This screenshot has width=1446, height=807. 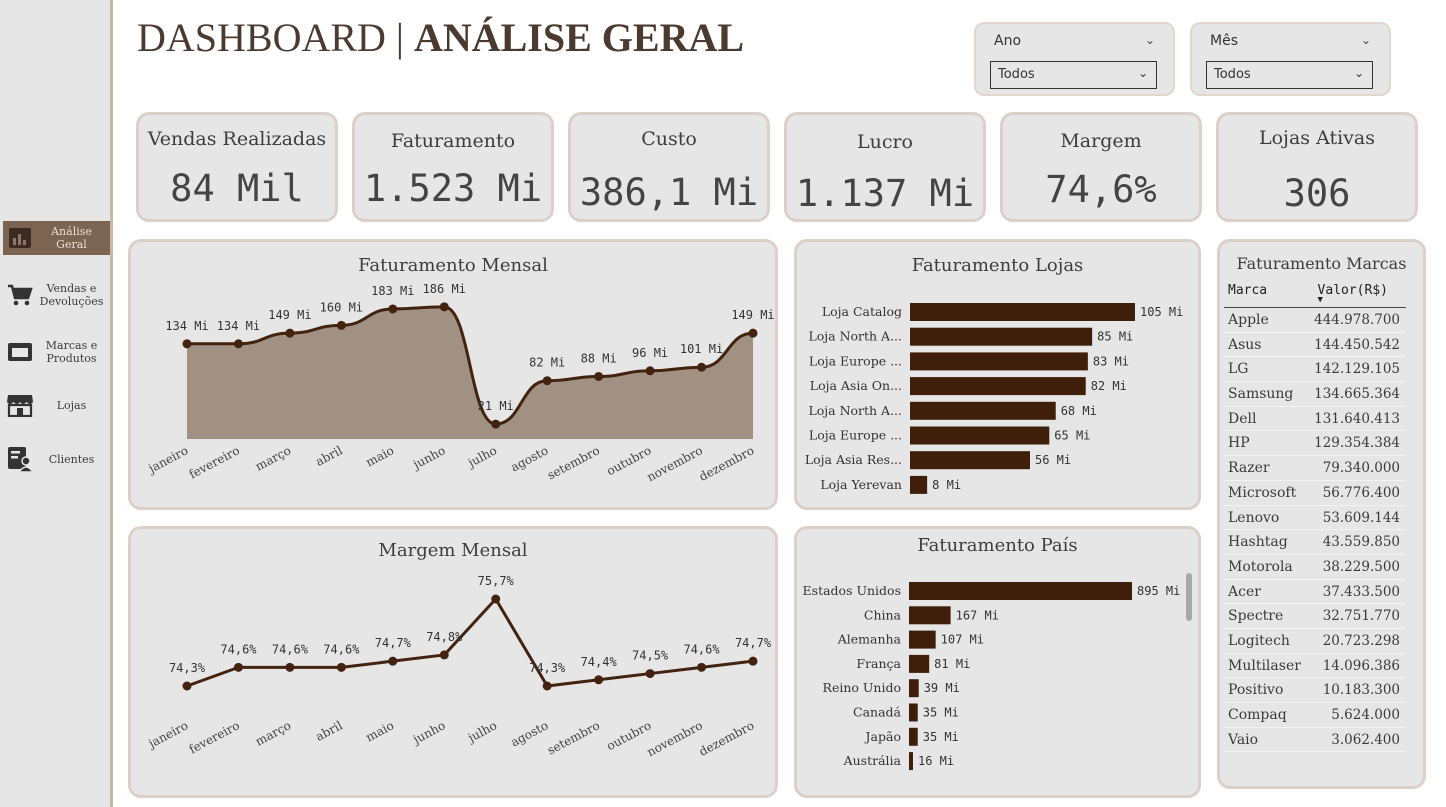 I want to click on series-line, so click(x=470, y=642).